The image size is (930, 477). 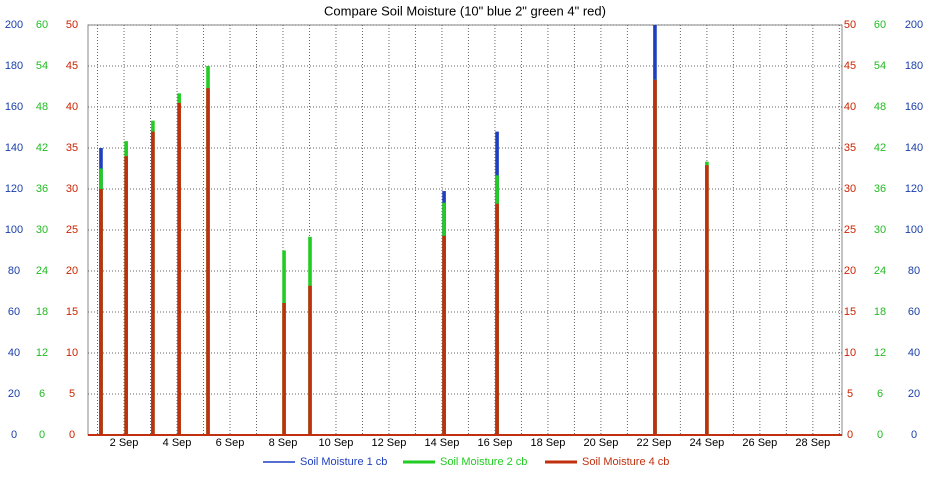 What do you see at coordinates (124, 443) in the screenshot?
I see `x-tick-label: 2 Sep` at bounding box center [124, 443].